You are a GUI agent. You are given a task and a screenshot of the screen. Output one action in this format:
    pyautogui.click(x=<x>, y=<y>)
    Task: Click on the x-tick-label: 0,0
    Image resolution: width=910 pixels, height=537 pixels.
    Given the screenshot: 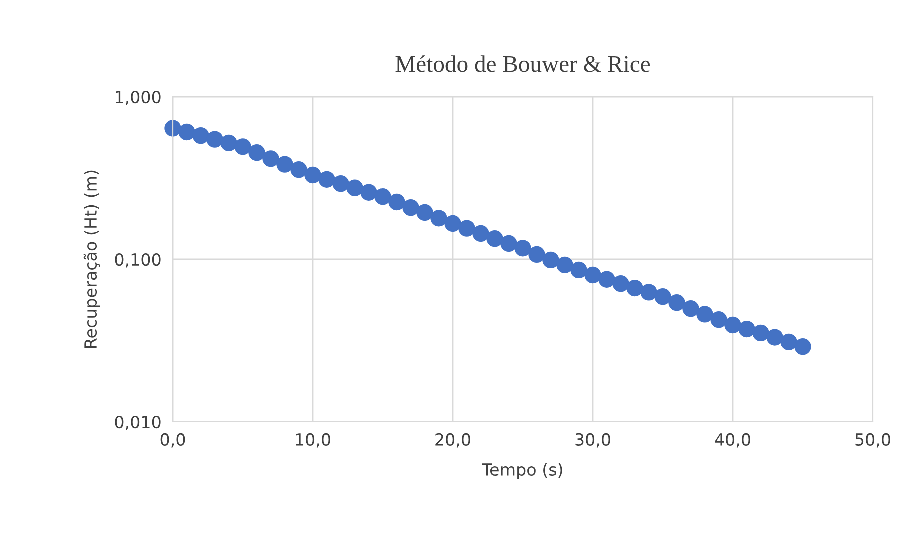 What is the action you would take?
    pyautogui.click(x=173, y=440)
    